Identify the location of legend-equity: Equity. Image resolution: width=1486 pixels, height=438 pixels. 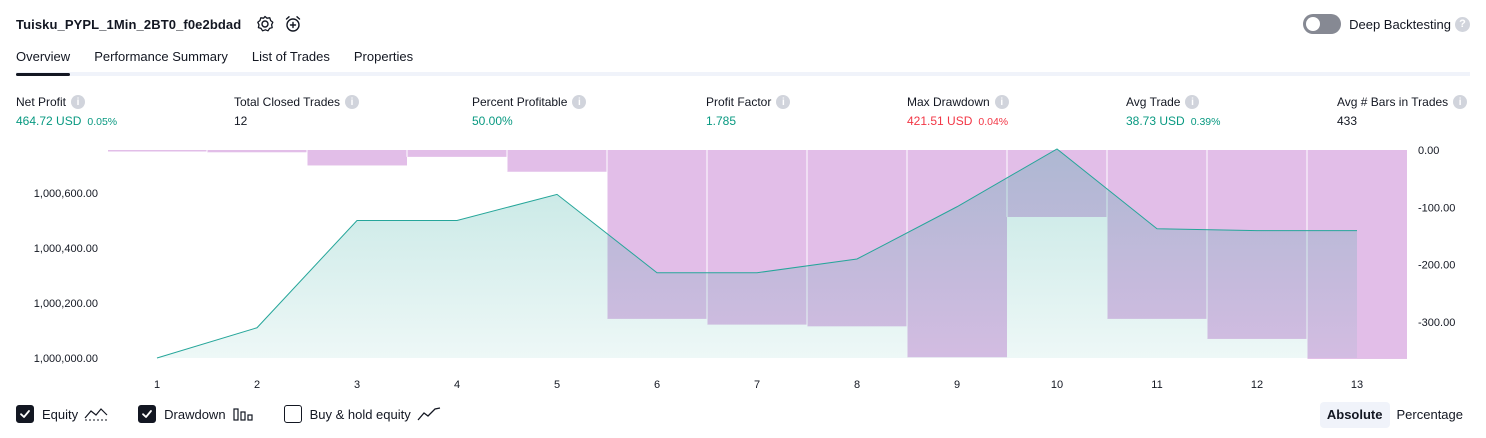
(62, 414).